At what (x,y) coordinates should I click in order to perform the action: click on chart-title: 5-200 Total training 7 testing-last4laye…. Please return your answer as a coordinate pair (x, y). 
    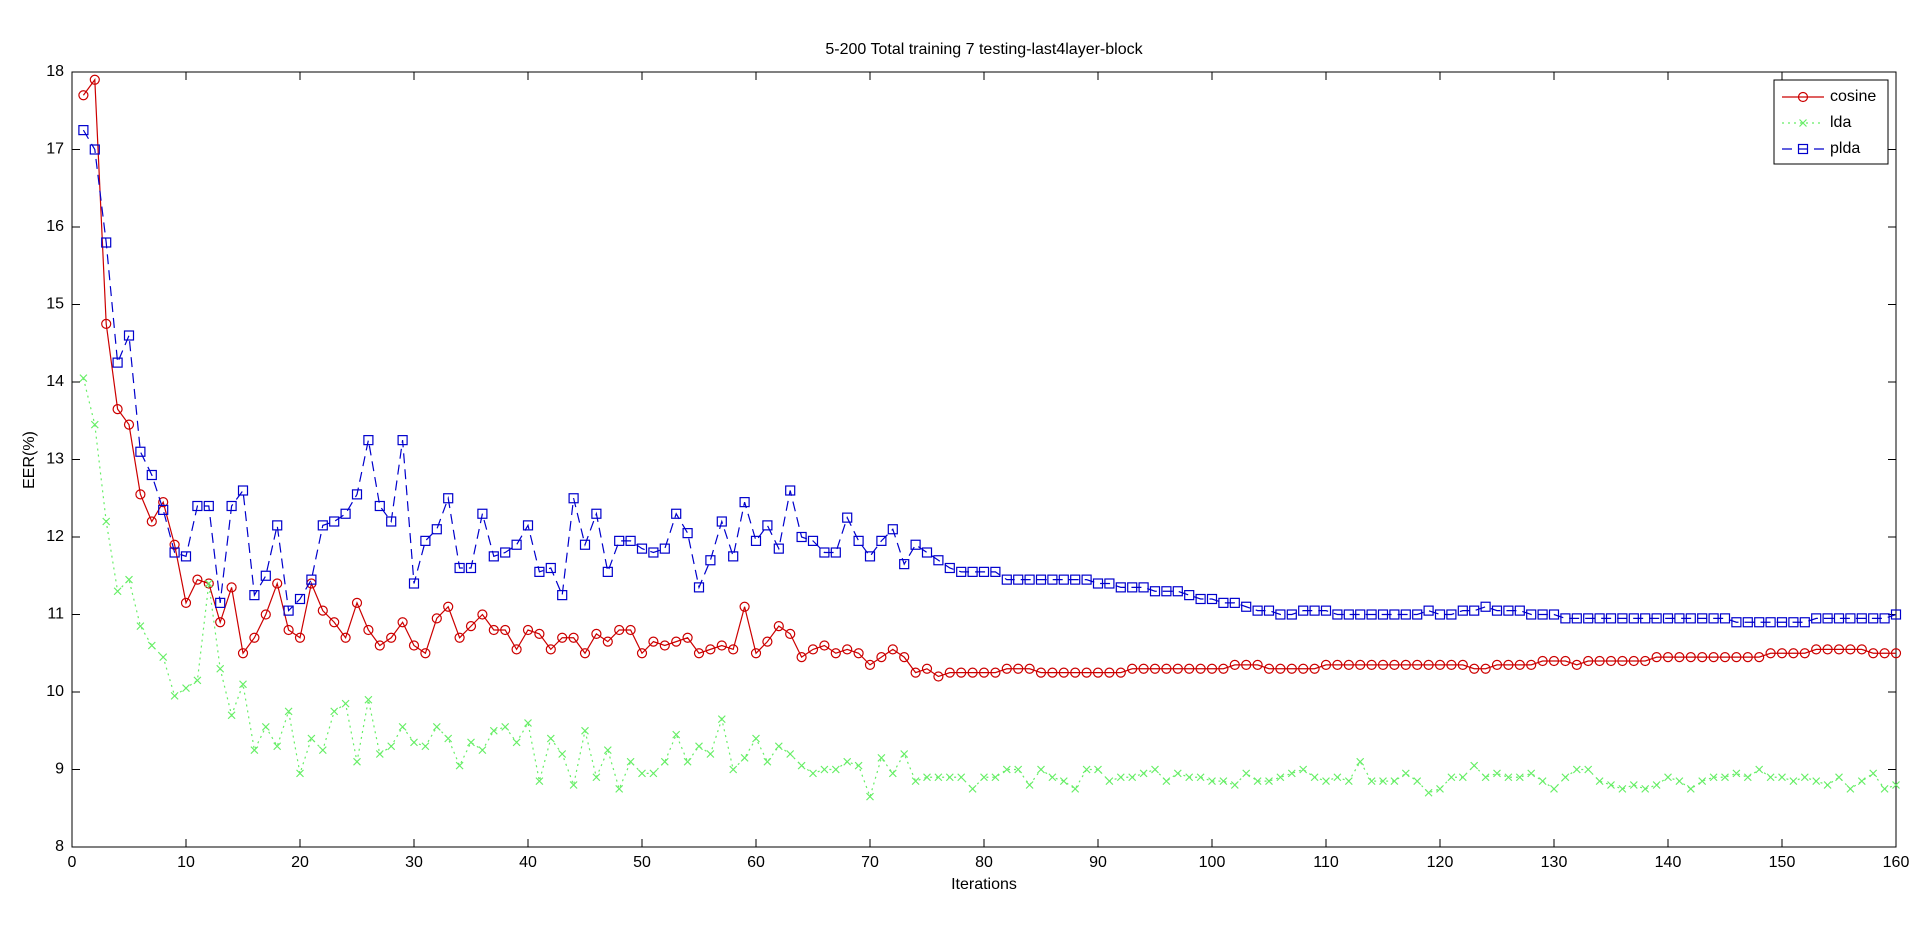
    Looking at the image, I should click on (984, 49).